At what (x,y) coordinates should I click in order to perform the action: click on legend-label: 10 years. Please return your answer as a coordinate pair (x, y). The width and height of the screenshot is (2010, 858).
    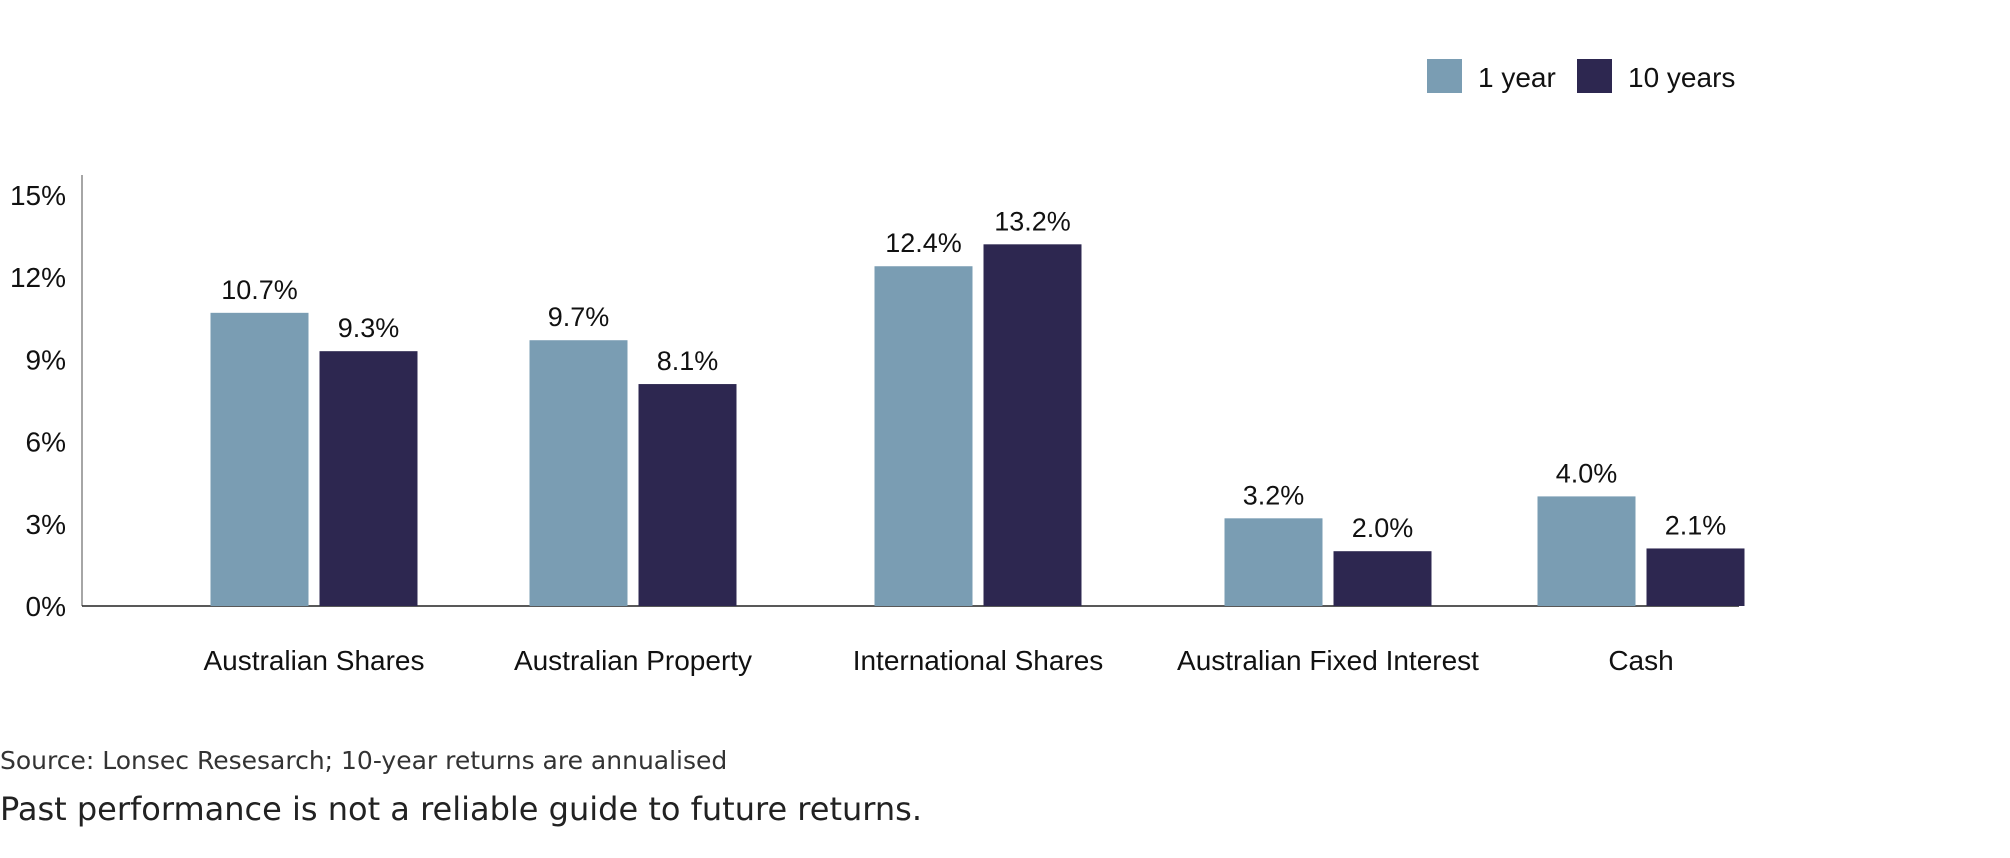
    Looking at the image, I should click on (1681, 77).